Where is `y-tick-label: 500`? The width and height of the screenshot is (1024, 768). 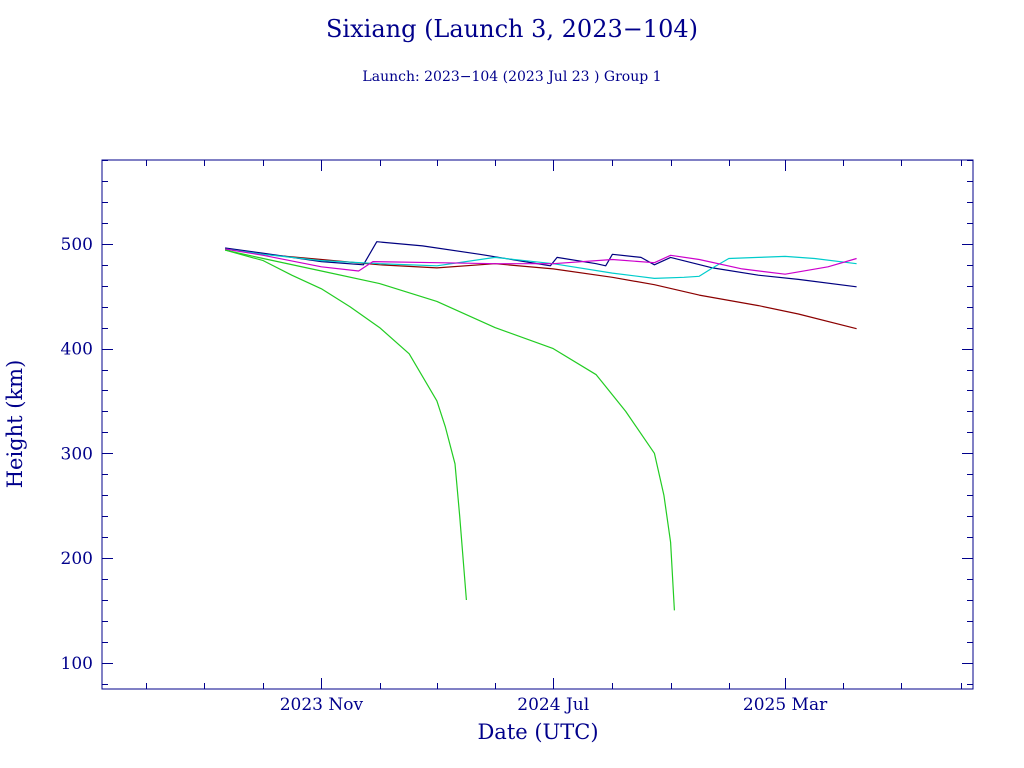 y-tick-label: 500 is located at coordinates (77, 245).